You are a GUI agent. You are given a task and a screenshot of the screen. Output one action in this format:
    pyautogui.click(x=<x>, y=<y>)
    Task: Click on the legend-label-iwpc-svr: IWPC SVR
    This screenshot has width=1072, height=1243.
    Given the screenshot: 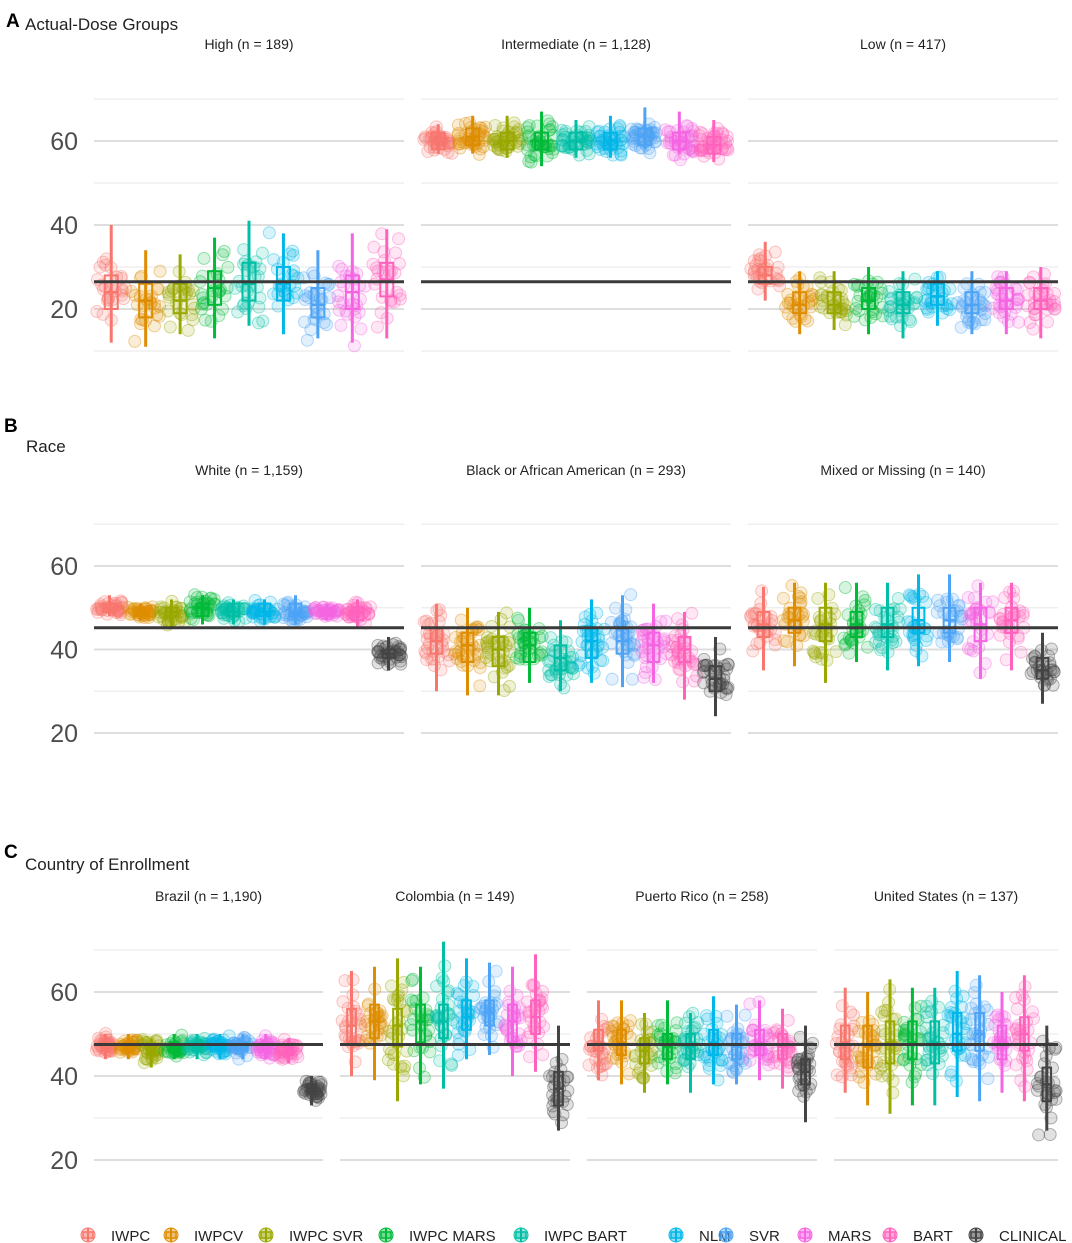 What is the action you would take?
    pyautogui.click(x=326, y=1235)
    